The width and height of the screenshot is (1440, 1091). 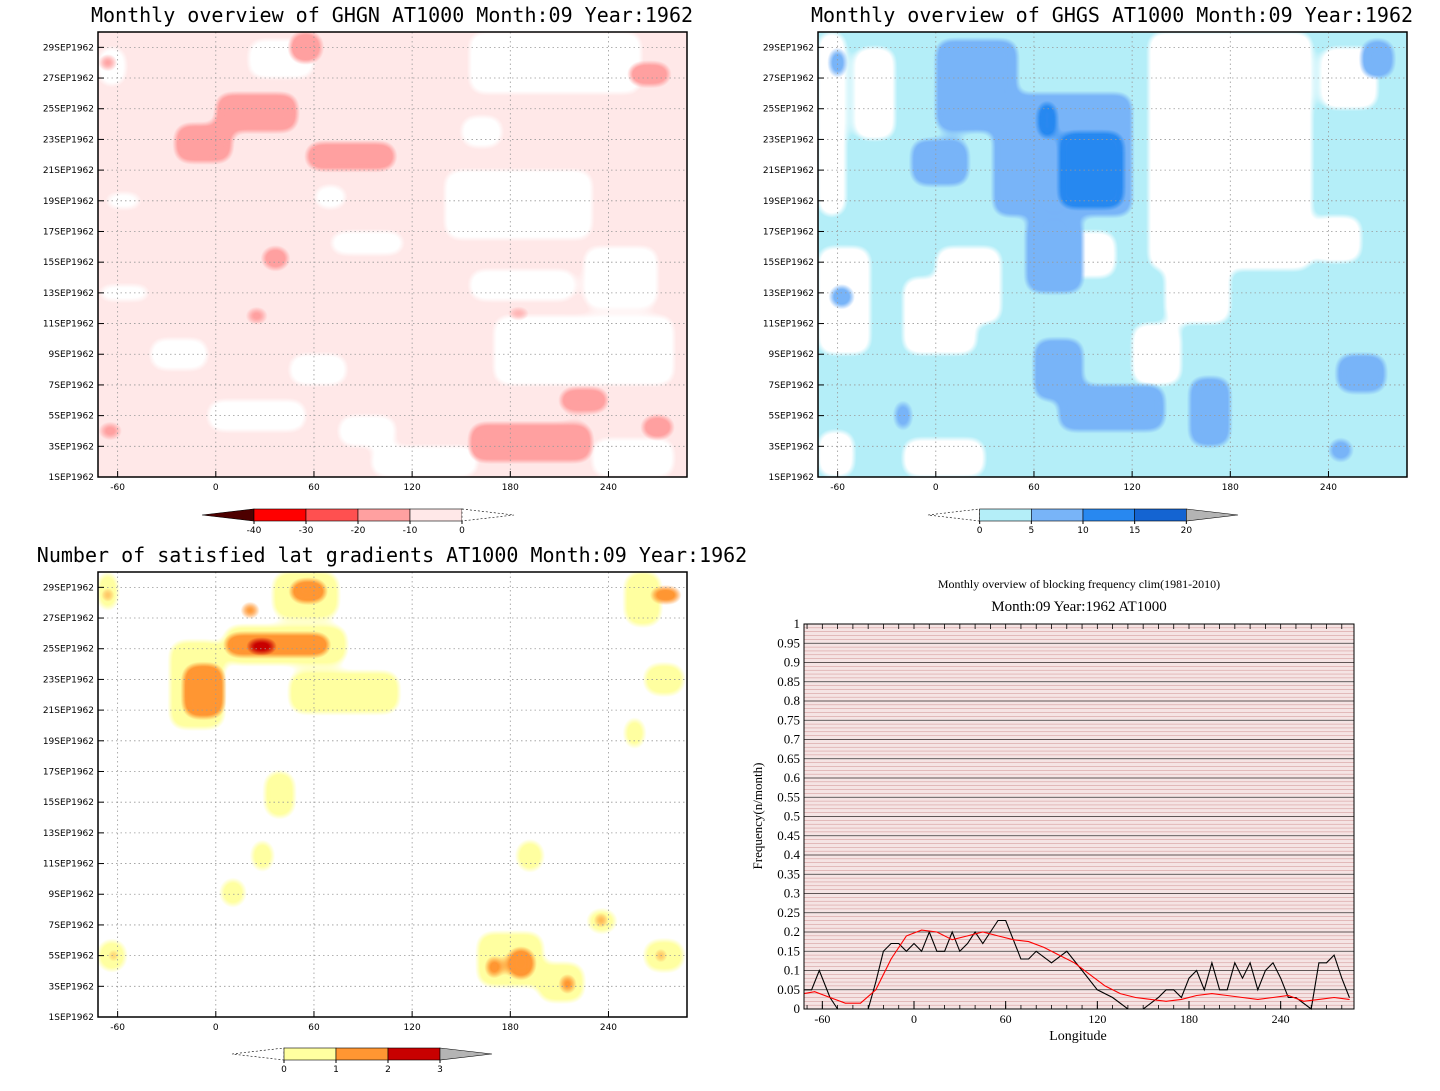 I want to click on plot-frame, so click(x=1079, y=816).